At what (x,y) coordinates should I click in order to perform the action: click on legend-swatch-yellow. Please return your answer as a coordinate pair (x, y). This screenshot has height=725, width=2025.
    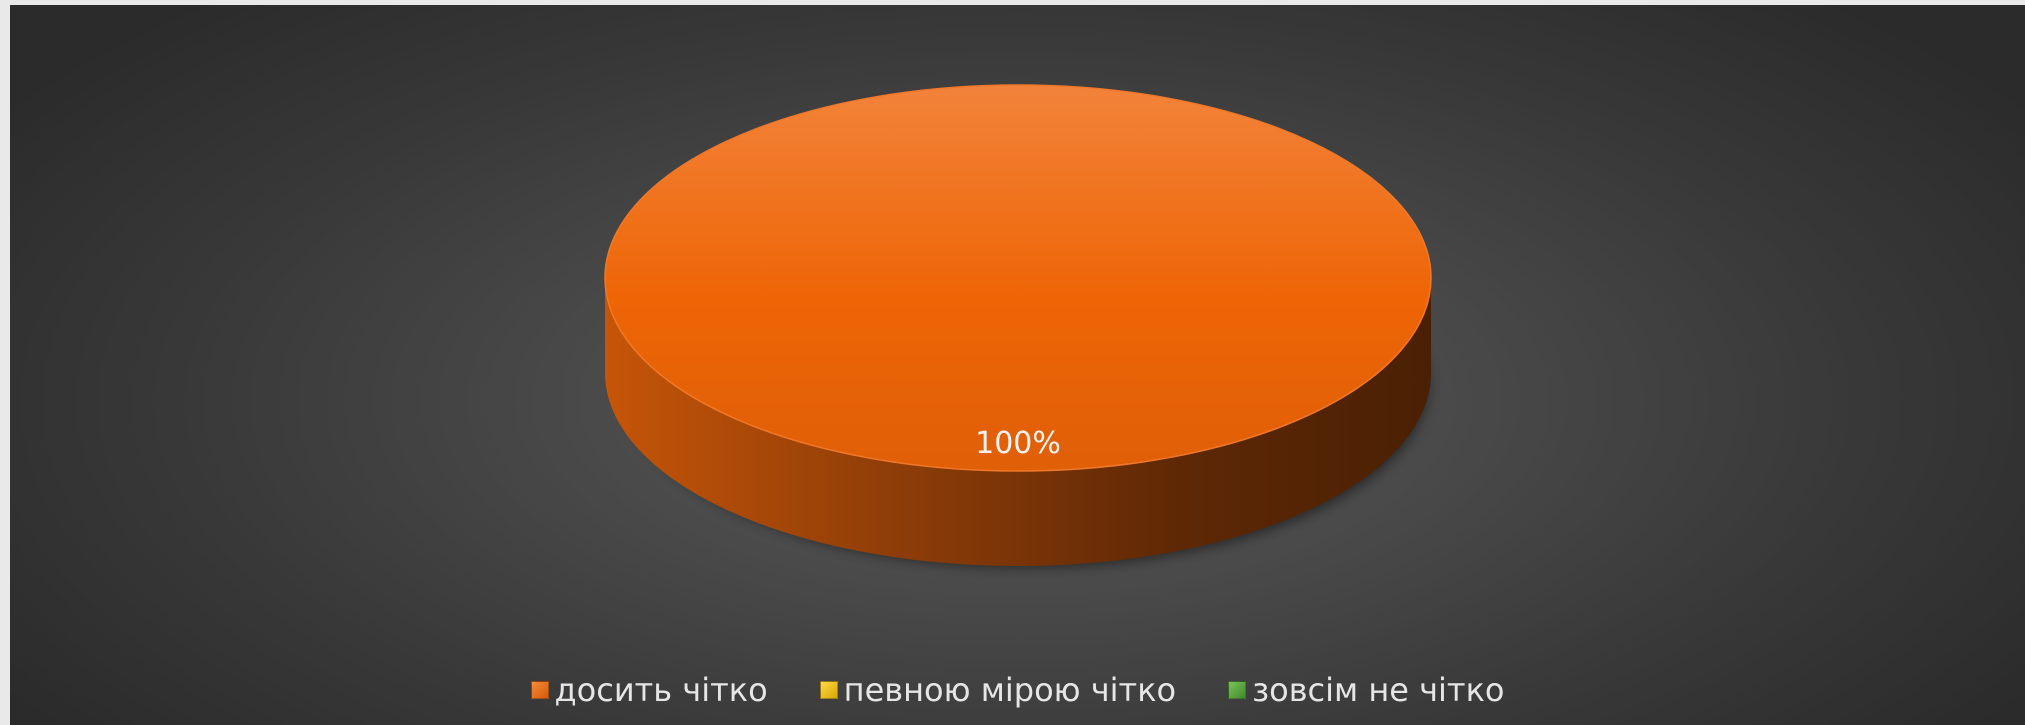
    Looking at the image, I should click on (828, 690).